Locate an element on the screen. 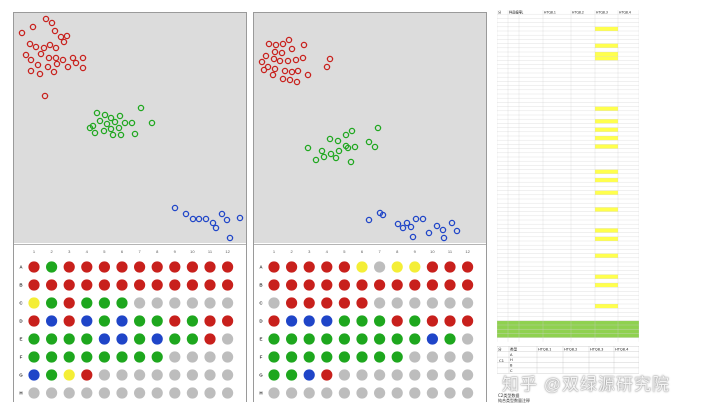 The width and height of the screenshot is (706, 413). plate-row-label: H is located at coordinates (20, 393).